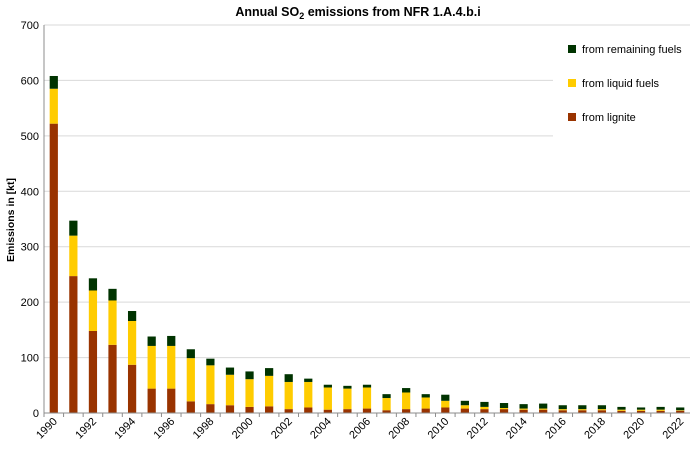 The width and height of the screenshot is (700, 452). What do you see at coordinates (288, 395) in the screenshot?
I see `bar-from-liquid-fuels-2002` at bounding box center [288, 395].